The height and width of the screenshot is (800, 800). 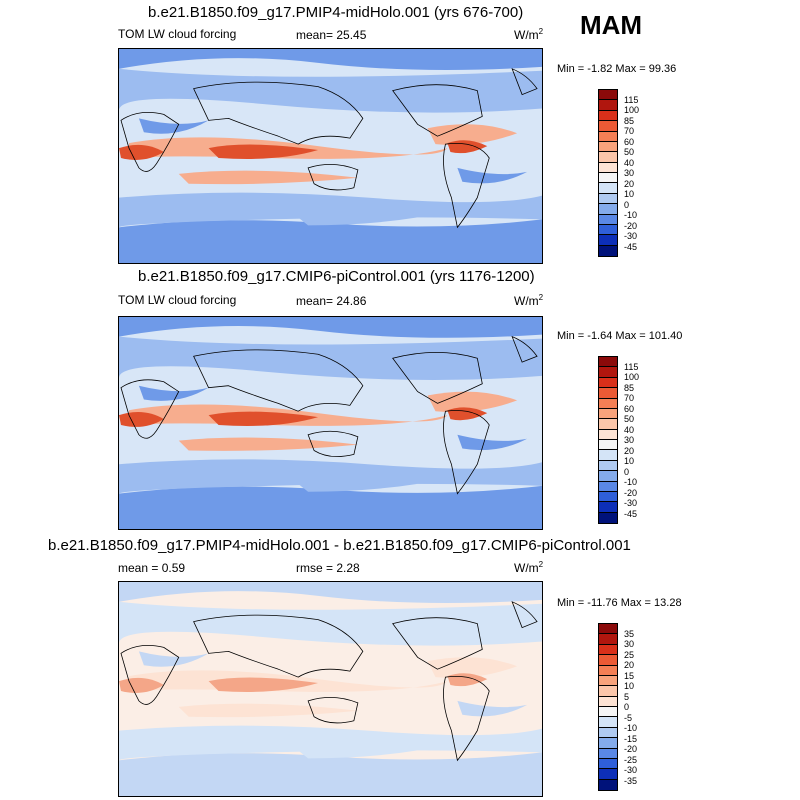 I want to click on panel2-map, so click(x=330, y=423).